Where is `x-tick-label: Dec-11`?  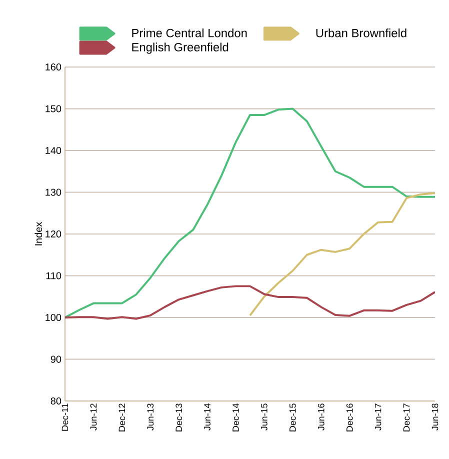
x-tick-label: Dec-11 is located at coordinates (65, 417).